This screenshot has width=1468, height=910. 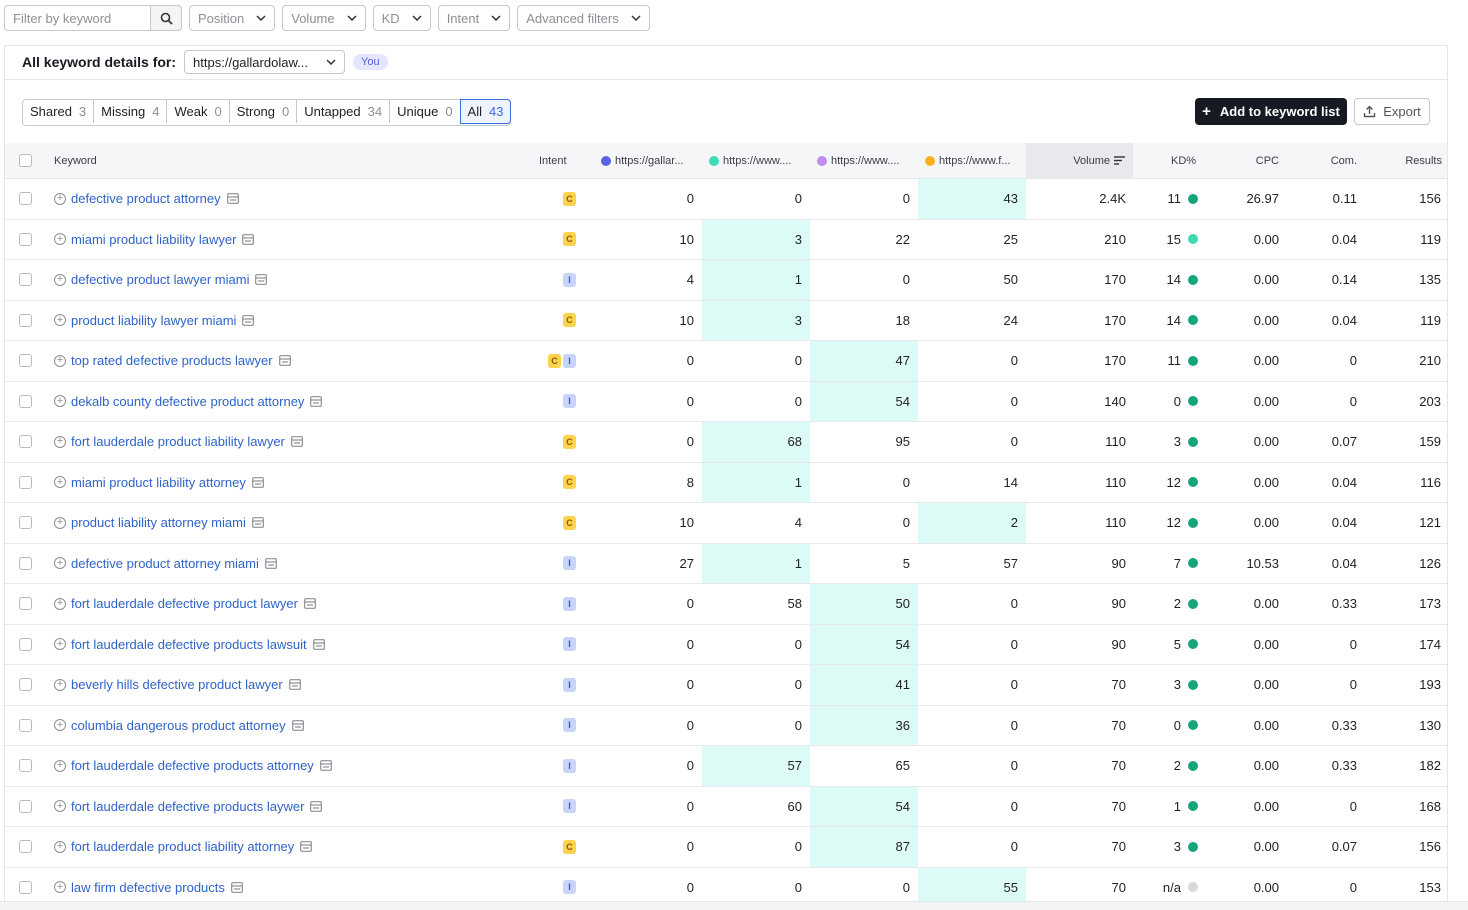 What do you see at coordinates (75, 160) in the screenshot?
I see `column-keyword: Keyword` at bounding box center [75, 160].